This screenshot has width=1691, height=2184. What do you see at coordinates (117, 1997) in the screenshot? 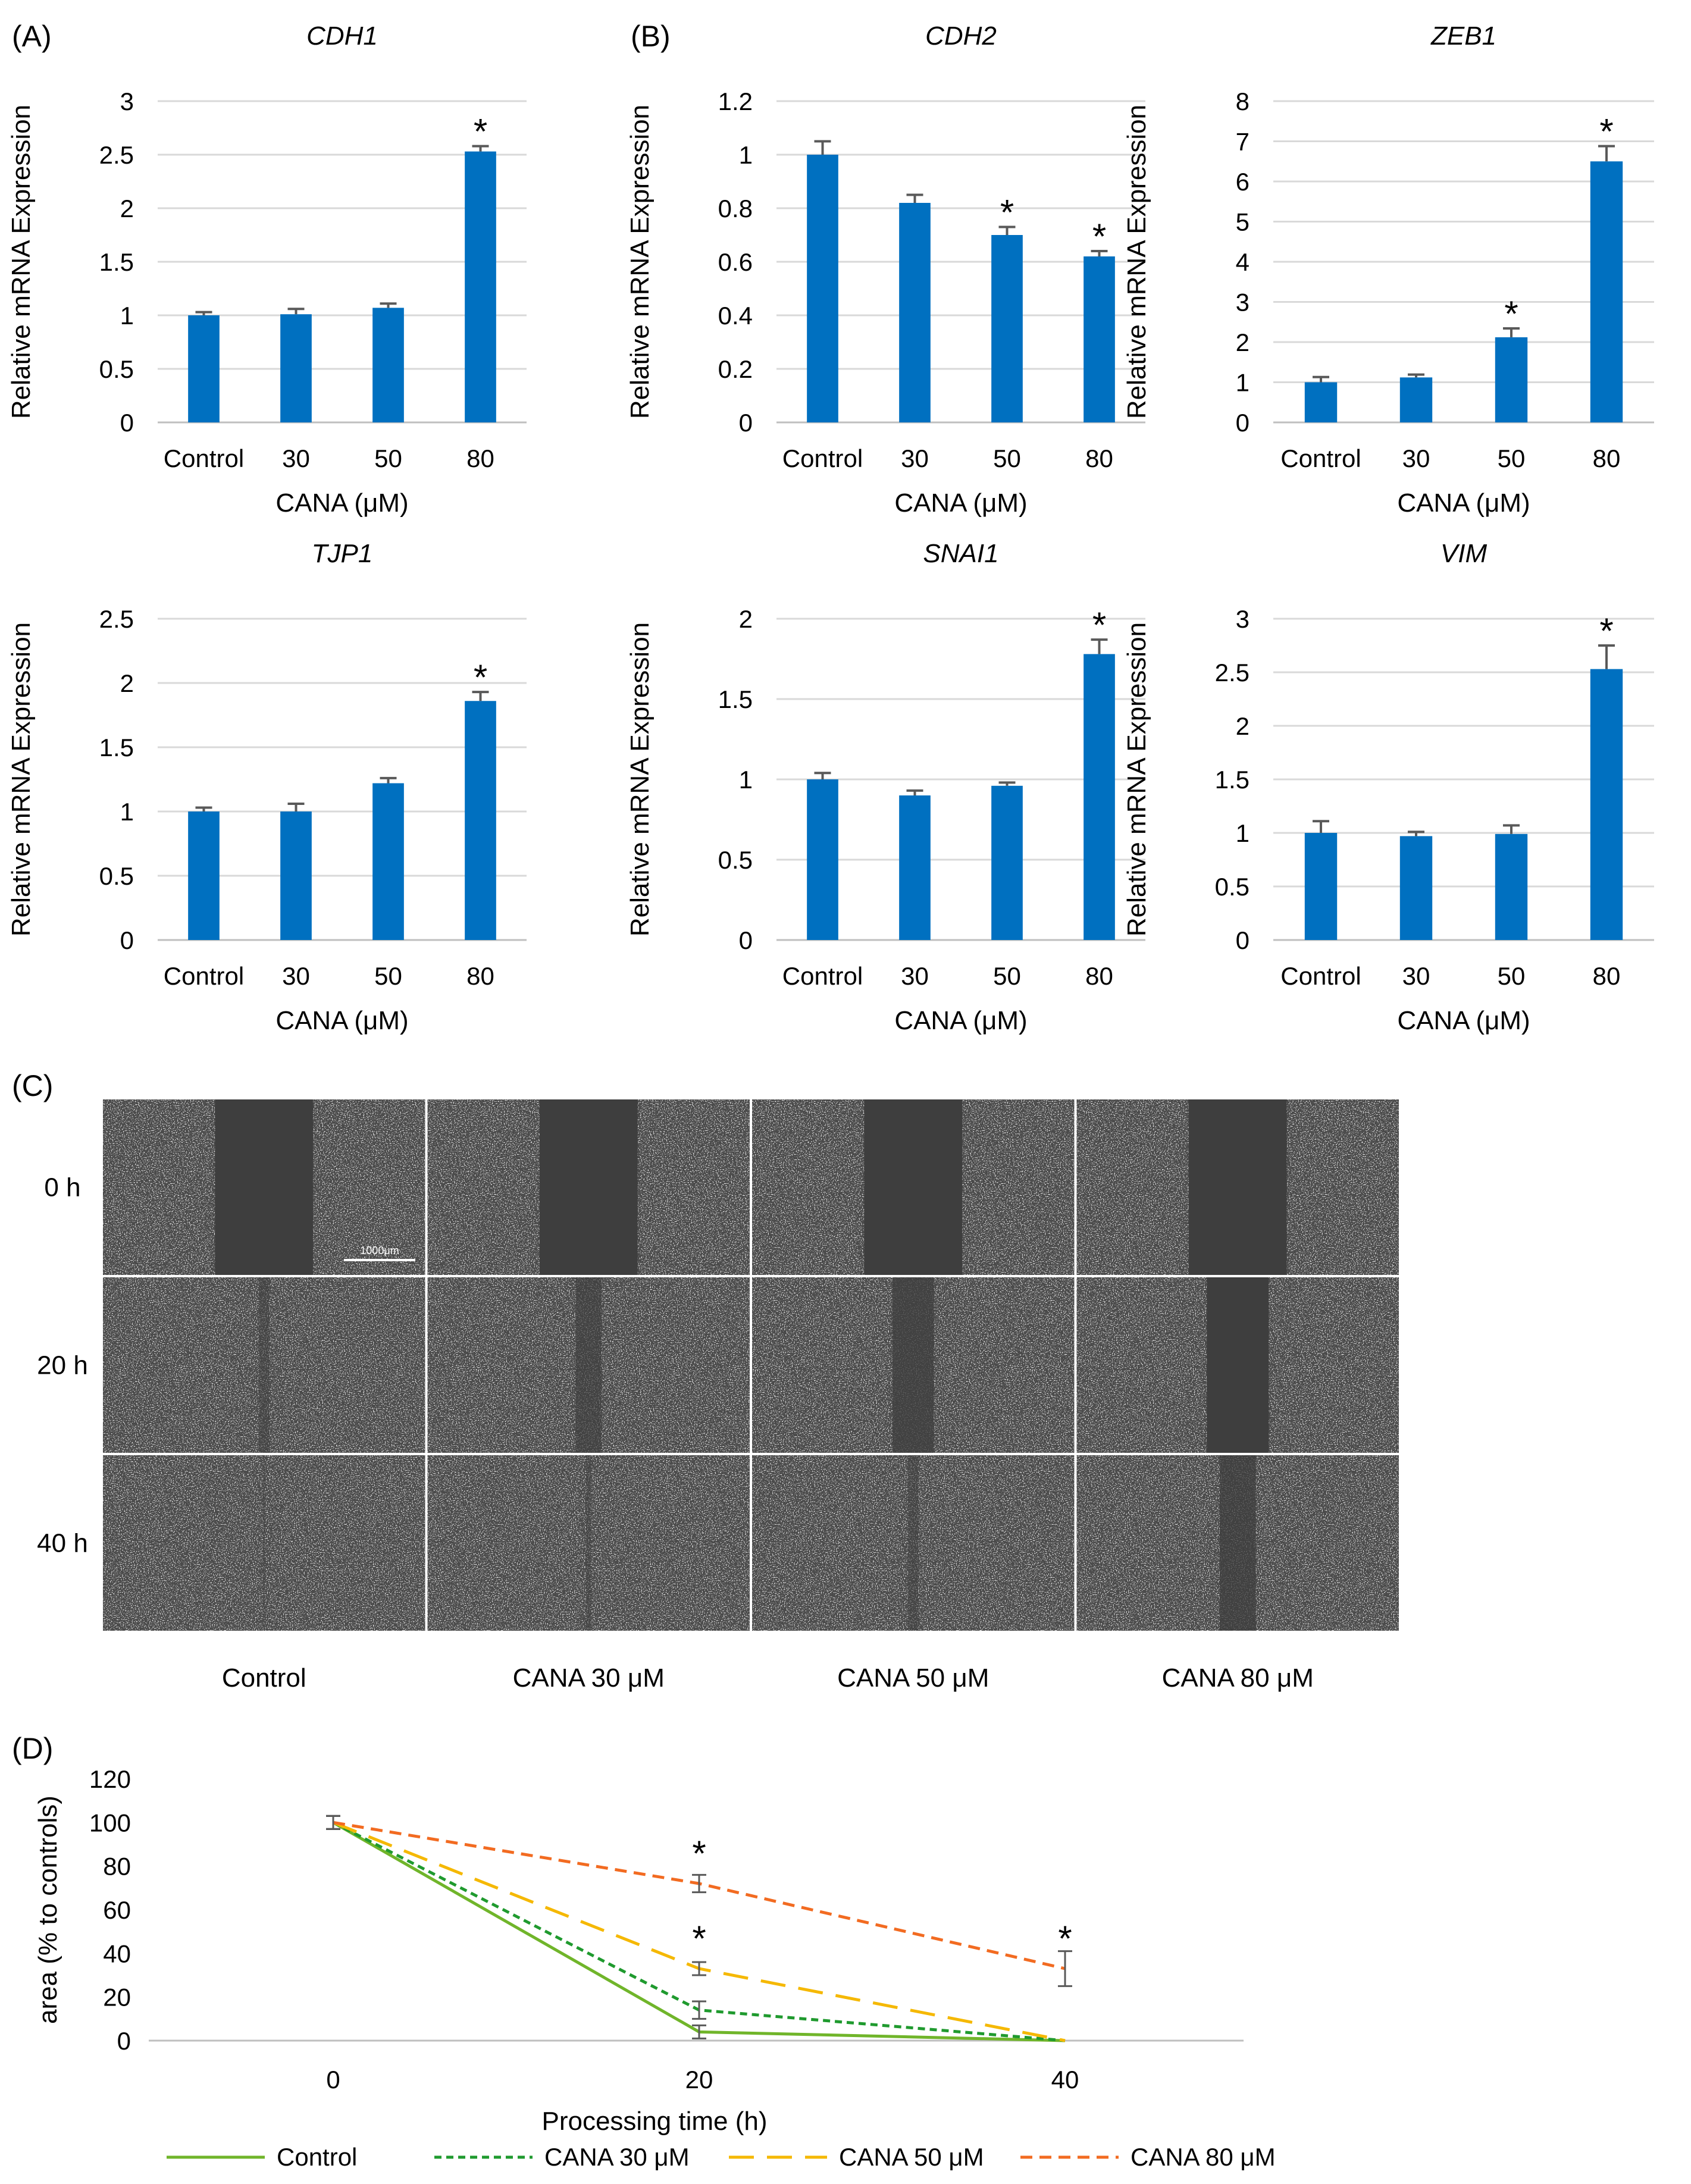
I see `y-tick-label: 20` at bounding box center [117, 1997].